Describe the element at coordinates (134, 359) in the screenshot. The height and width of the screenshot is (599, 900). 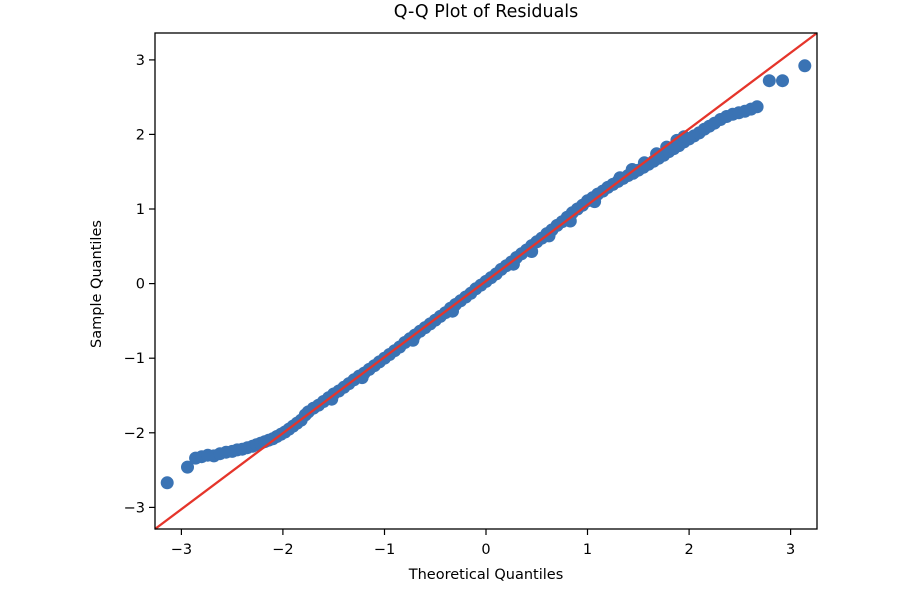
I see `y-tick-label: −1` at that location.